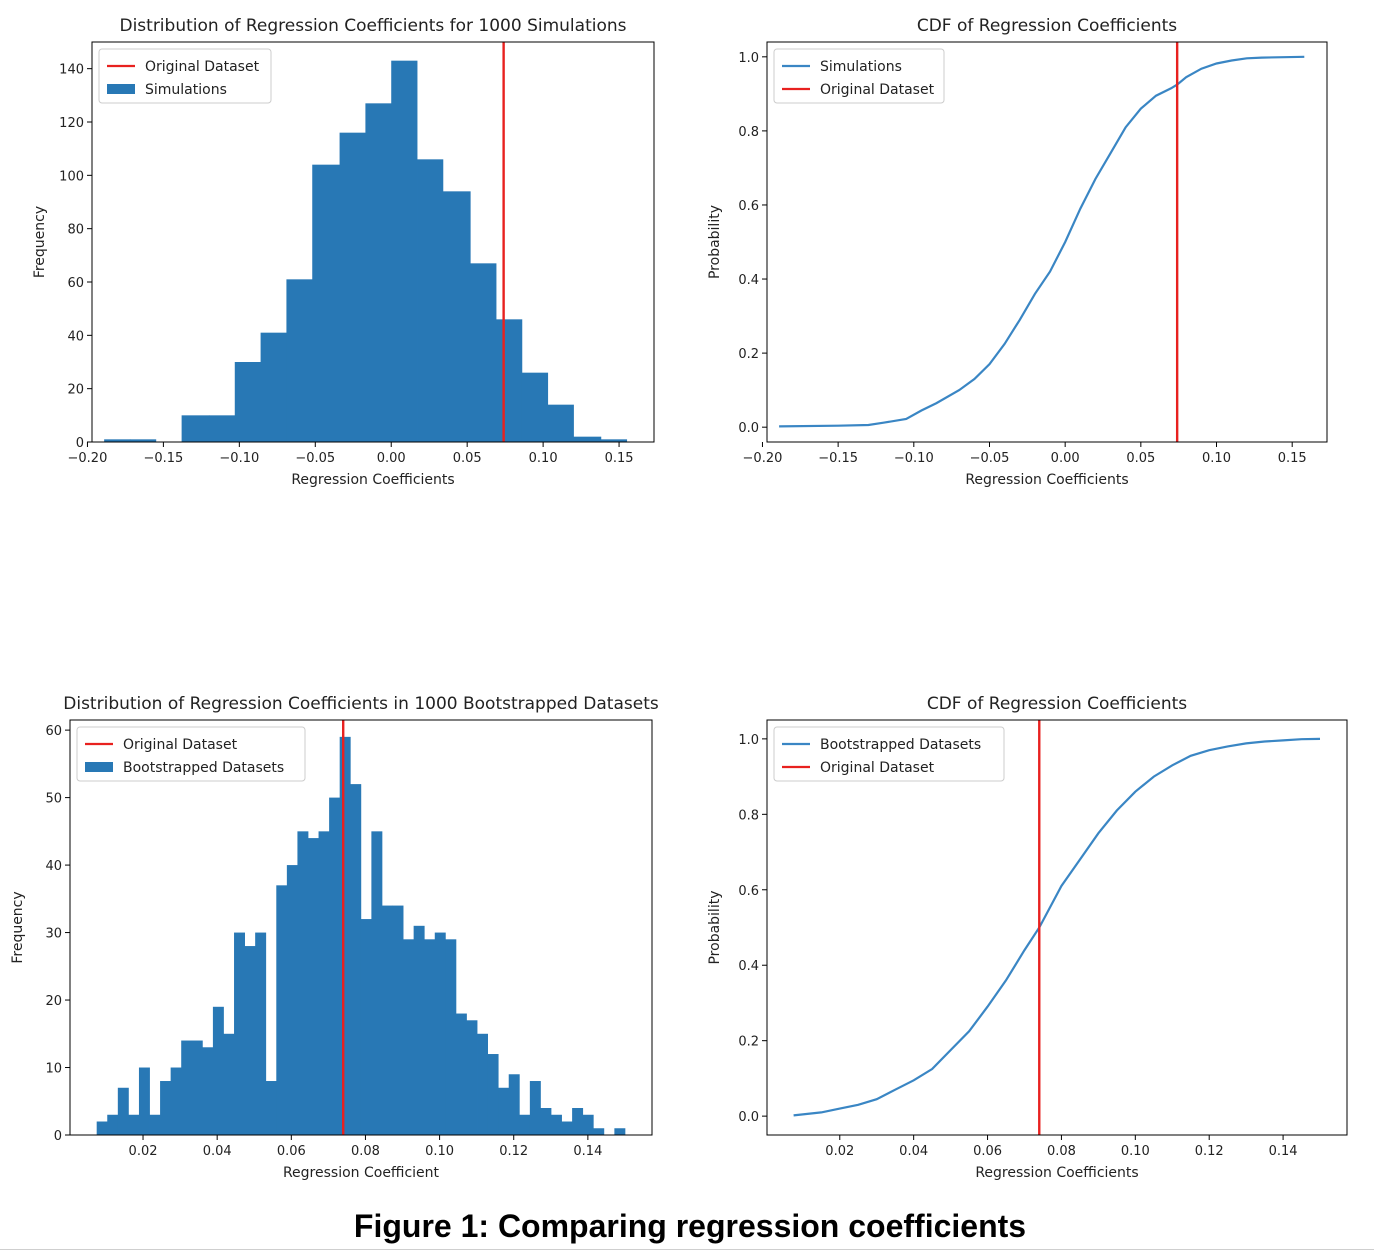 The width and height of the screenshot is (1374, 1254). Describe the element at coordinates (687, 1249) in the screenshot. I see `bottom-divider` at that location.